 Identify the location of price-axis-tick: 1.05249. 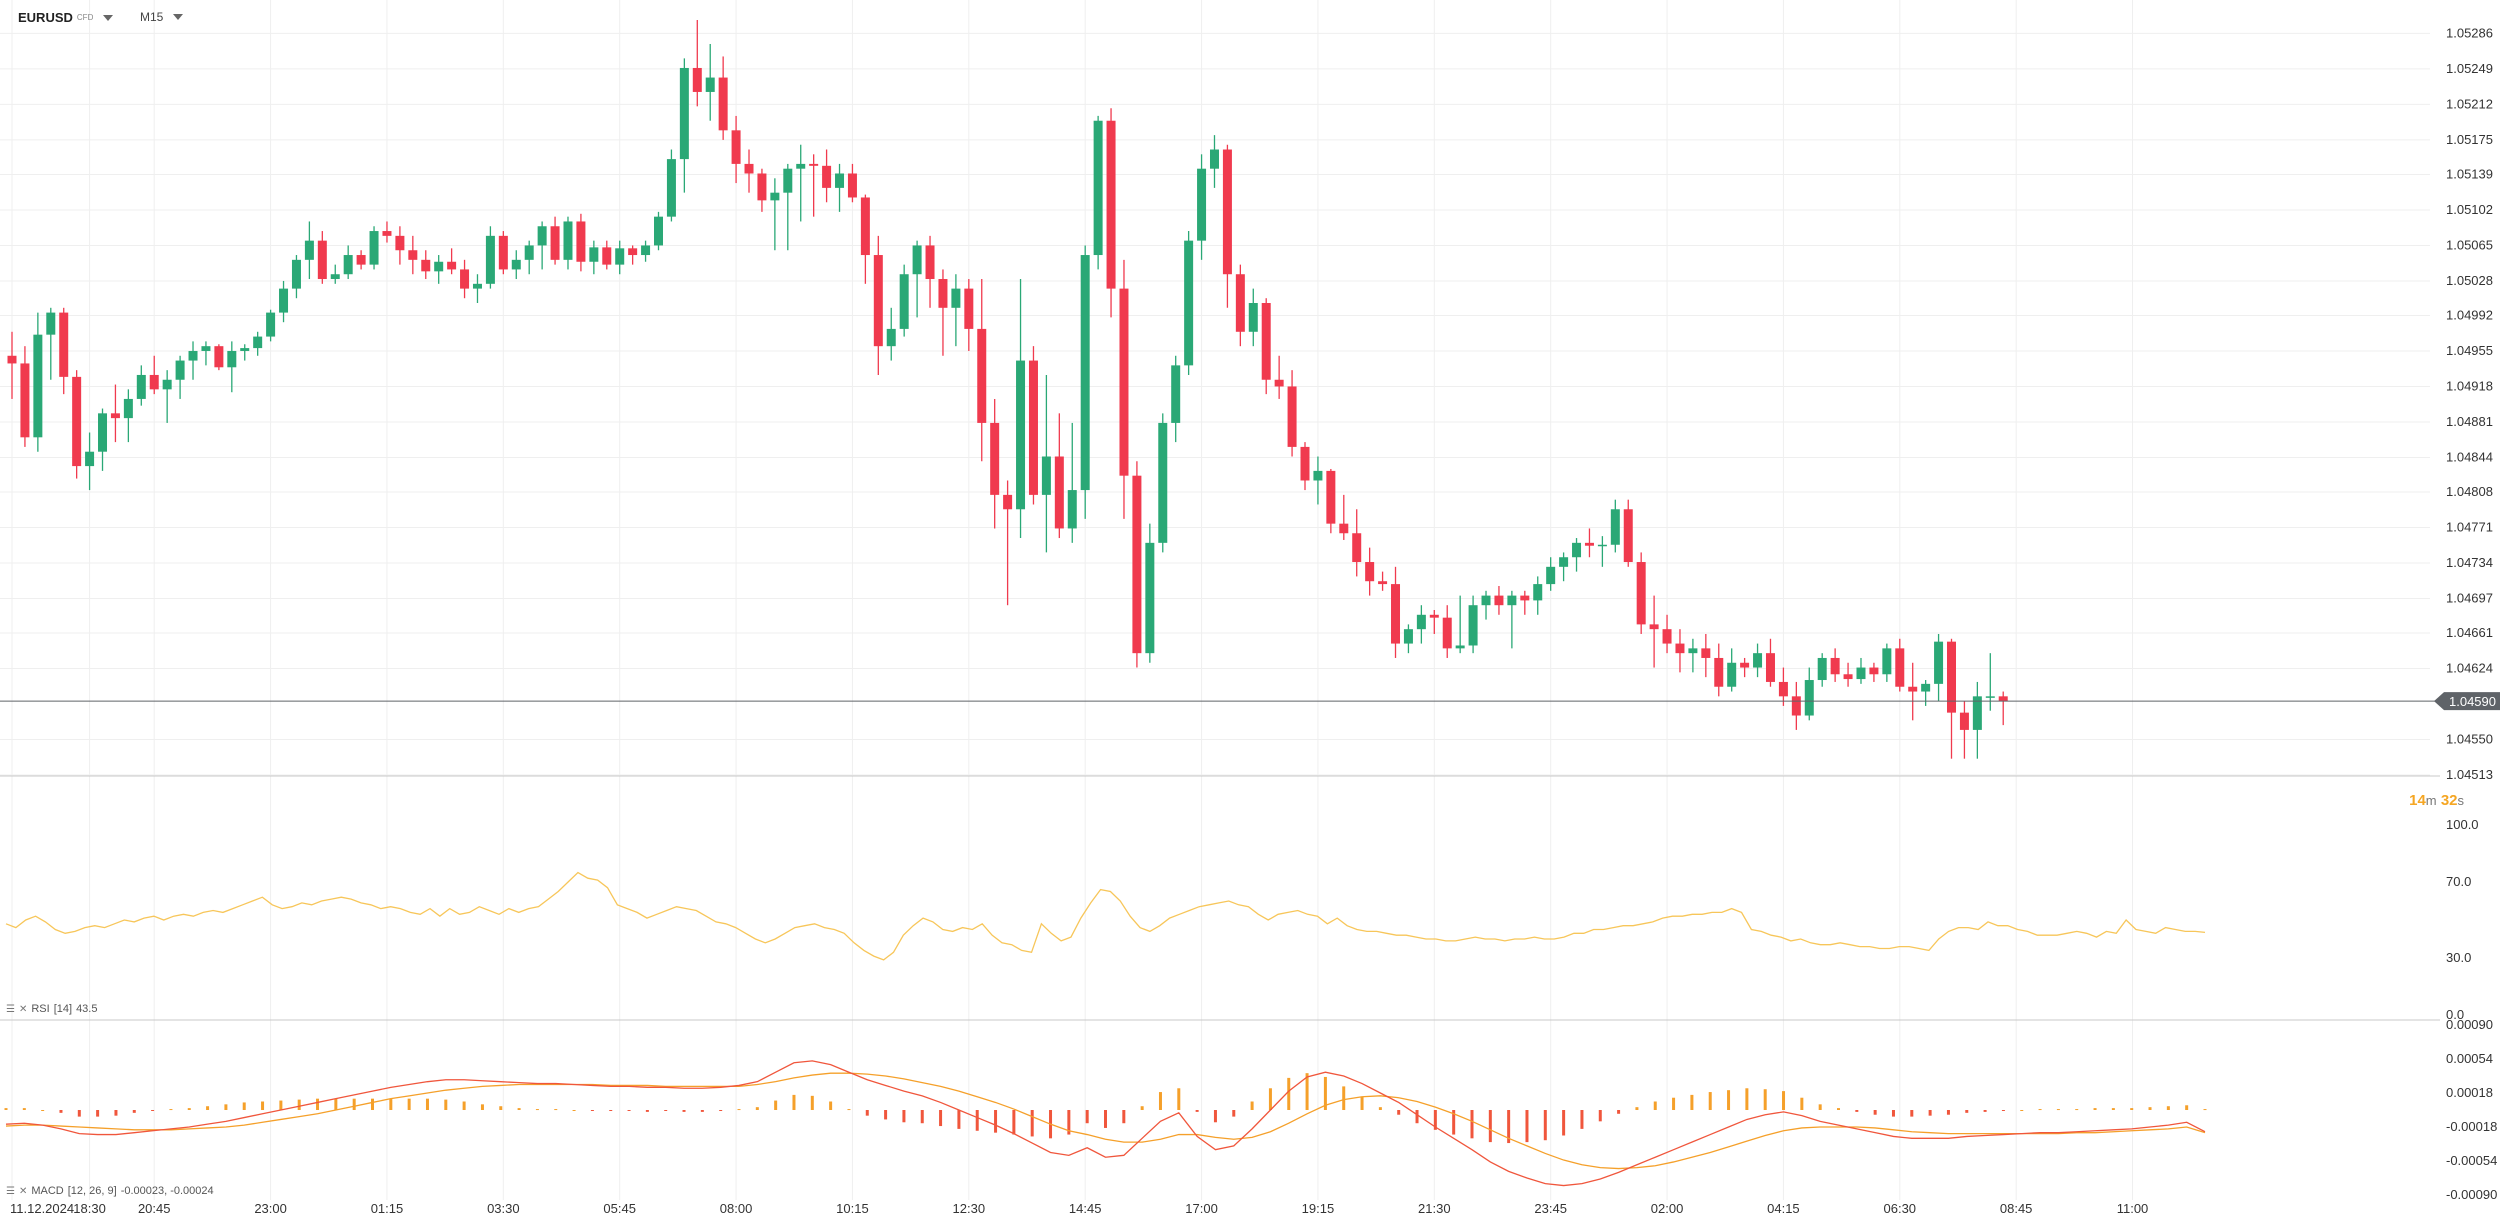
(2469, 68).